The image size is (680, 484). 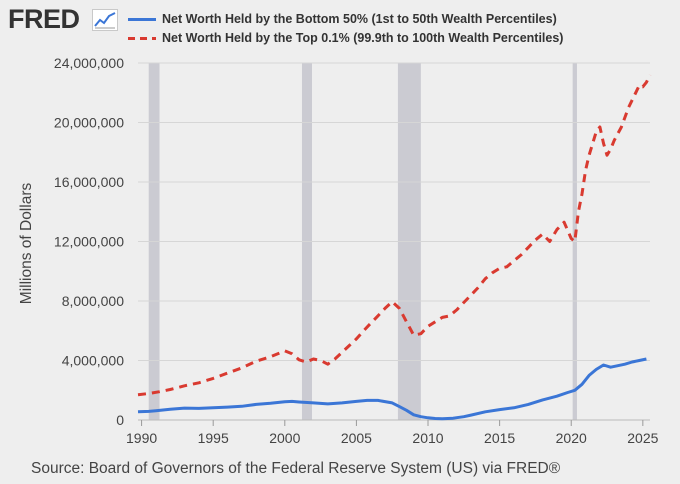 I want to click on x-tick-label: 2000, so click(x=284, y=438).